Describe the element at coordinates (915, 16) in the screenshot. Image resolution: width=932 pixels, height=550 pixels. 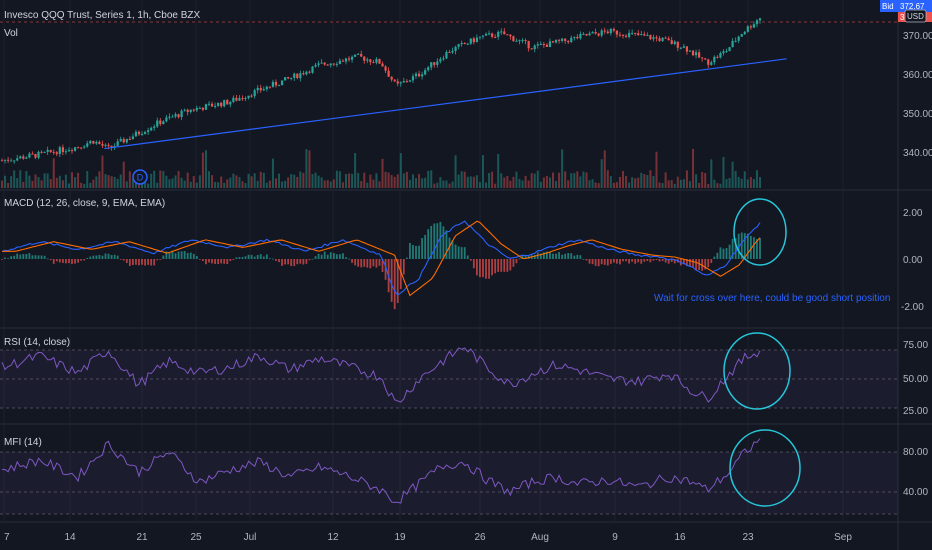
I see `currency-button: USD` at that location.